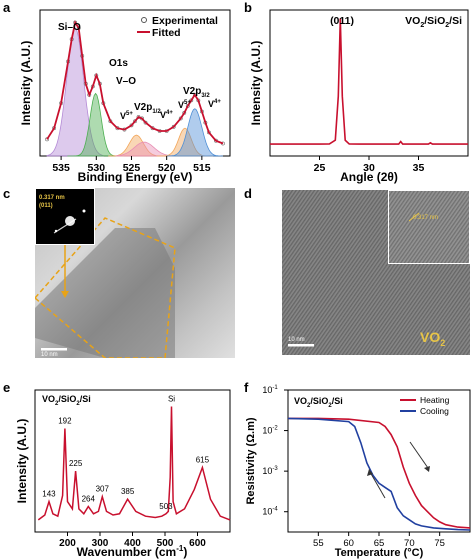 The width and height of the screenshot is (474, 560). I want to click on xrd-peak-label: (011), so click(342, 21).